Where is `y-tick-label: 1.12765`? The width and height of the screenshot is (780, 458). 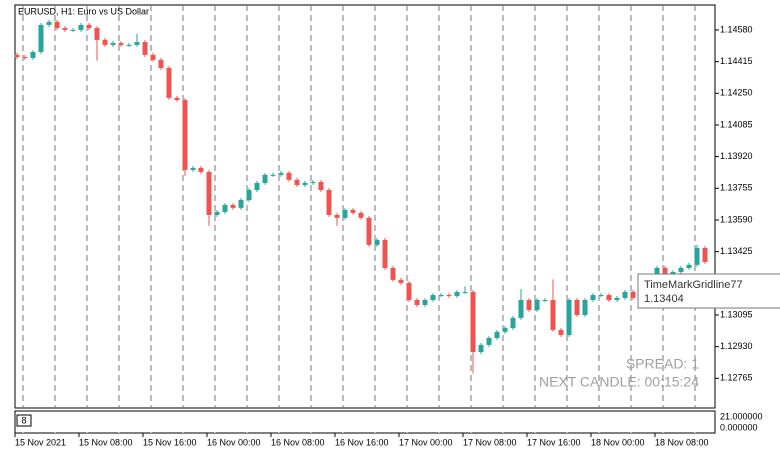 y-tick-label: 1.12765 is located at coordinates (736, 378).